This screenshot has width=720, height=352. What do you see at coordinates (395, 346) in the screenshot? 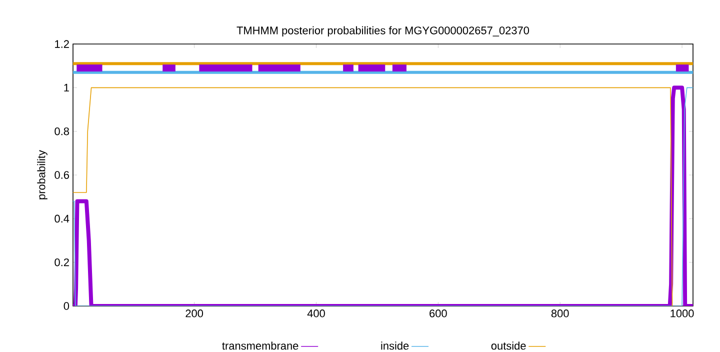
I see `legend-label: inside` at bounding box center [395, 346].